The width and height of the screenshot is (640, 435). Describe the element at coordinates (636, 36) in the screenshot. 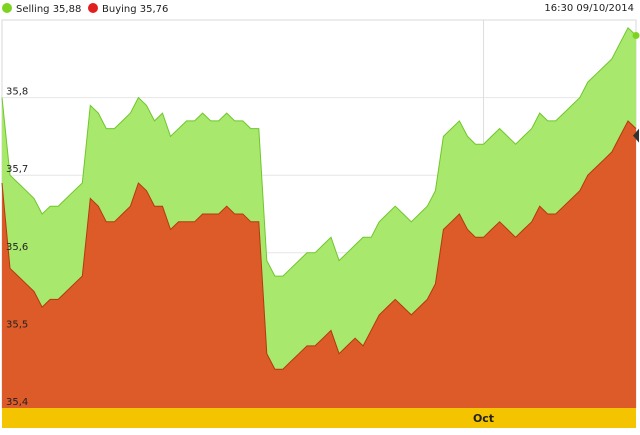

I see `selling-last-point` at that location.